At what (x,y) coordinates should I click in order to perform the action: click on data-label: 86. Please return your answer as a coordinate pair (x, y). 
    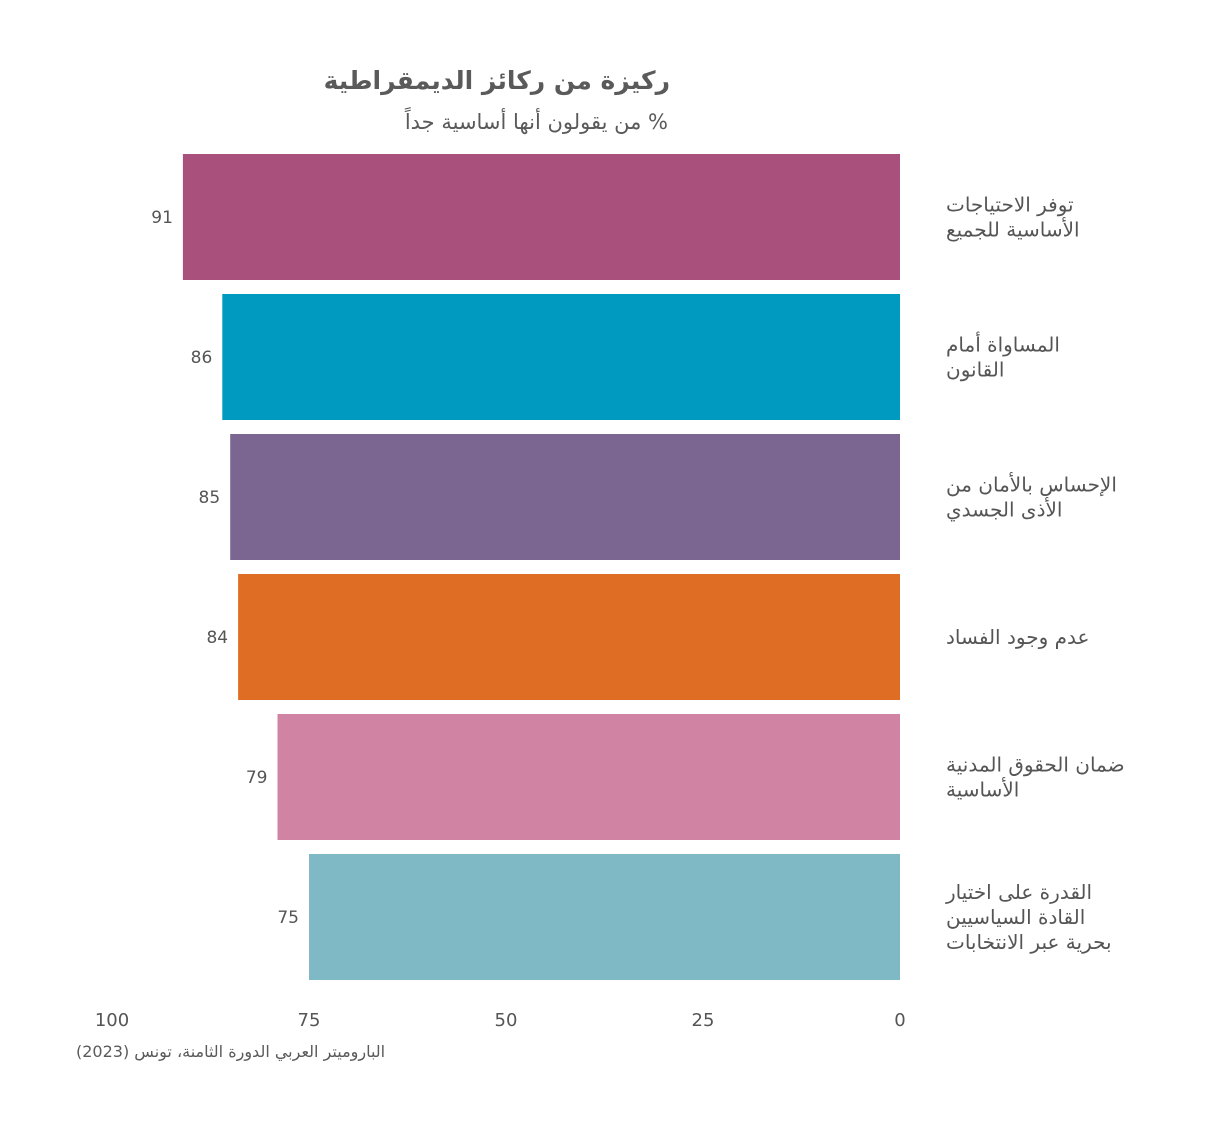
    Looking at the image, I should click on (202, 358).